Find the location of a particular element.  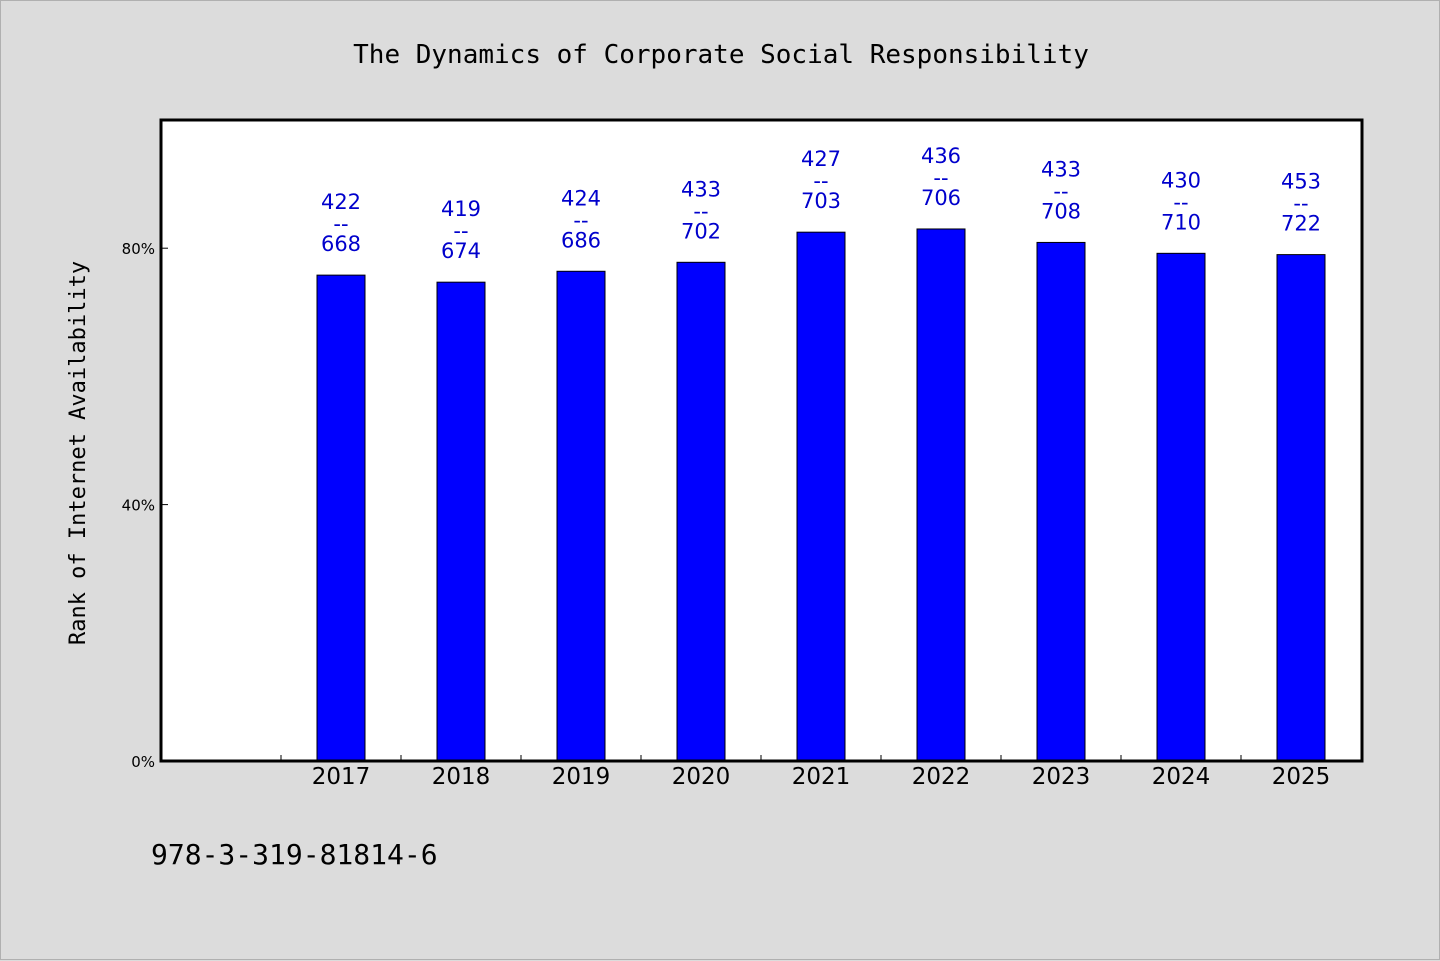

data-label-bottom: 702 is located at coordinates (701, 231).